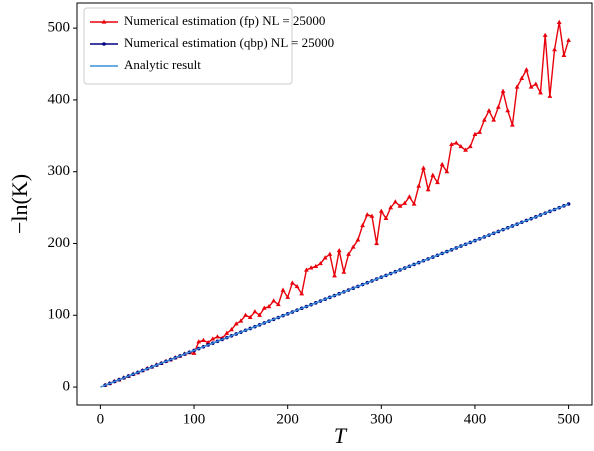 The width and height of the screenshot is (594, 451). I want to click on y-tick-label: 500, so click(59, 28).